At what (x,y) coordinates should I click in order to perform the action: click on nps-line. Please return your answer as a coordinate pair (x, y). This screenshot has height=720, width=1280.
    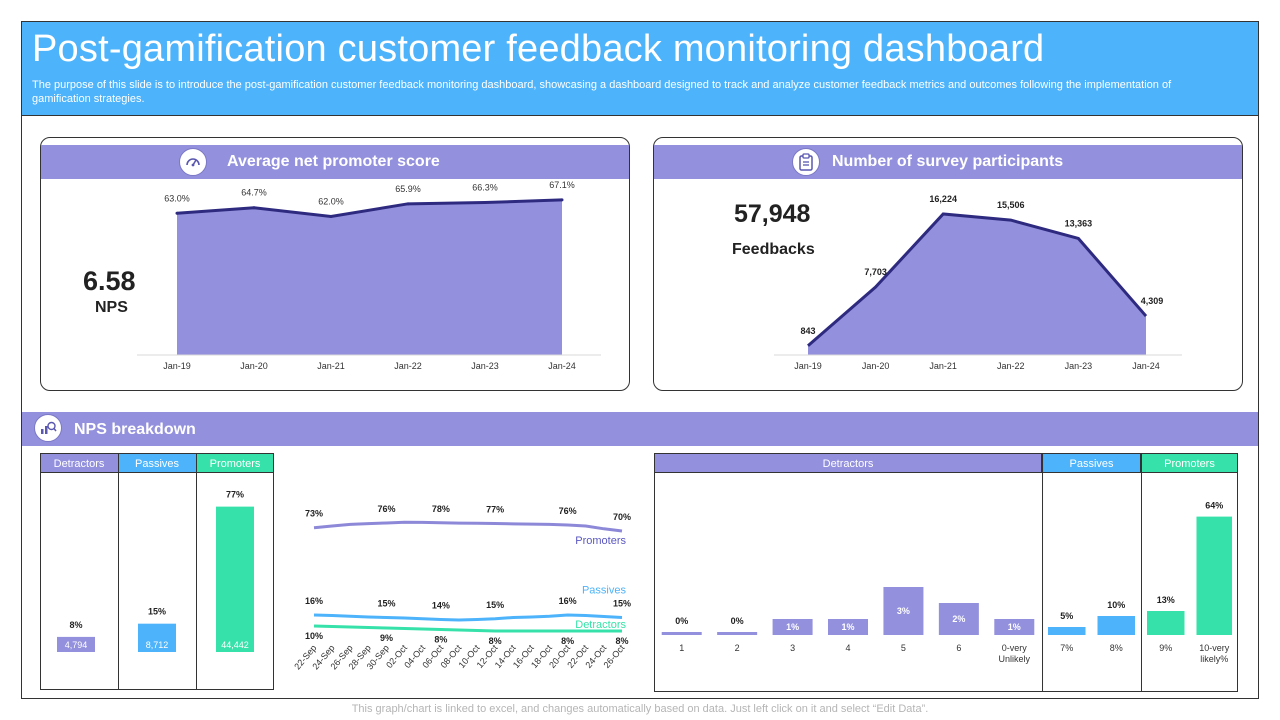
    Looking at the image, I should click on (369, 208).